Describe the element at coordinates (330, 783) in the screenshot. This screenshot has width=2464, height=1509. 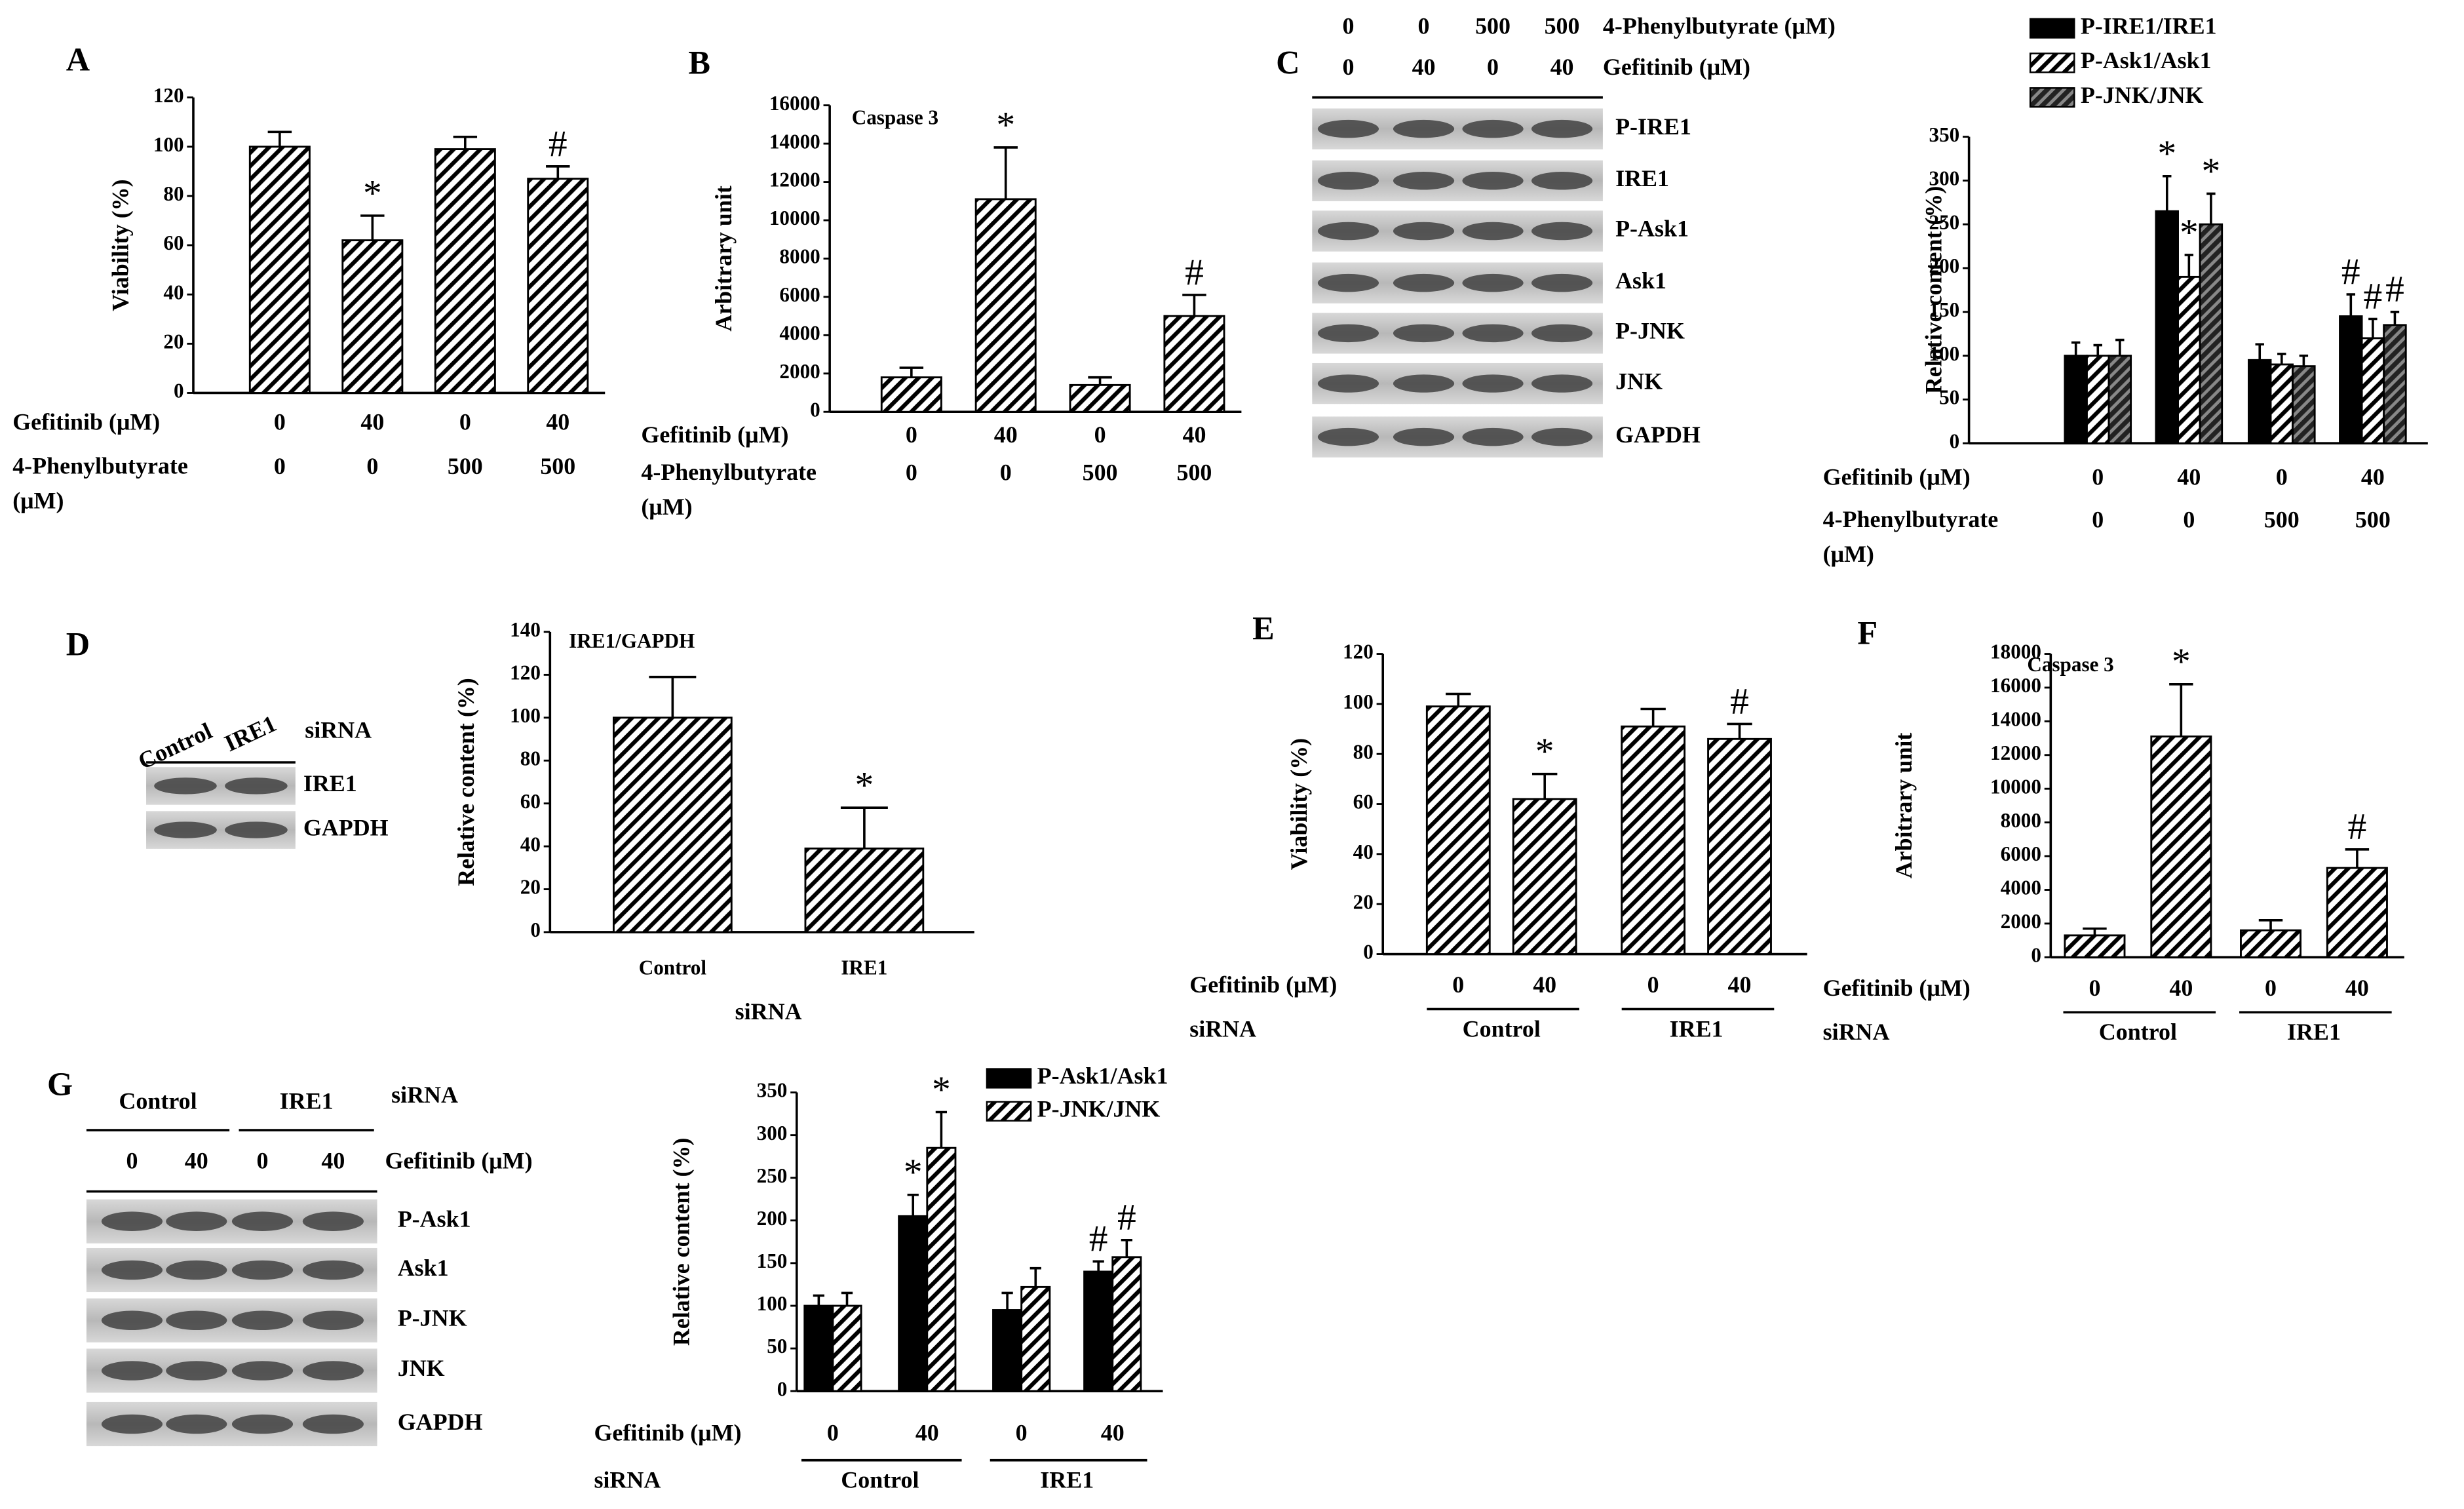
I see `band-label: IRE1` at that location.